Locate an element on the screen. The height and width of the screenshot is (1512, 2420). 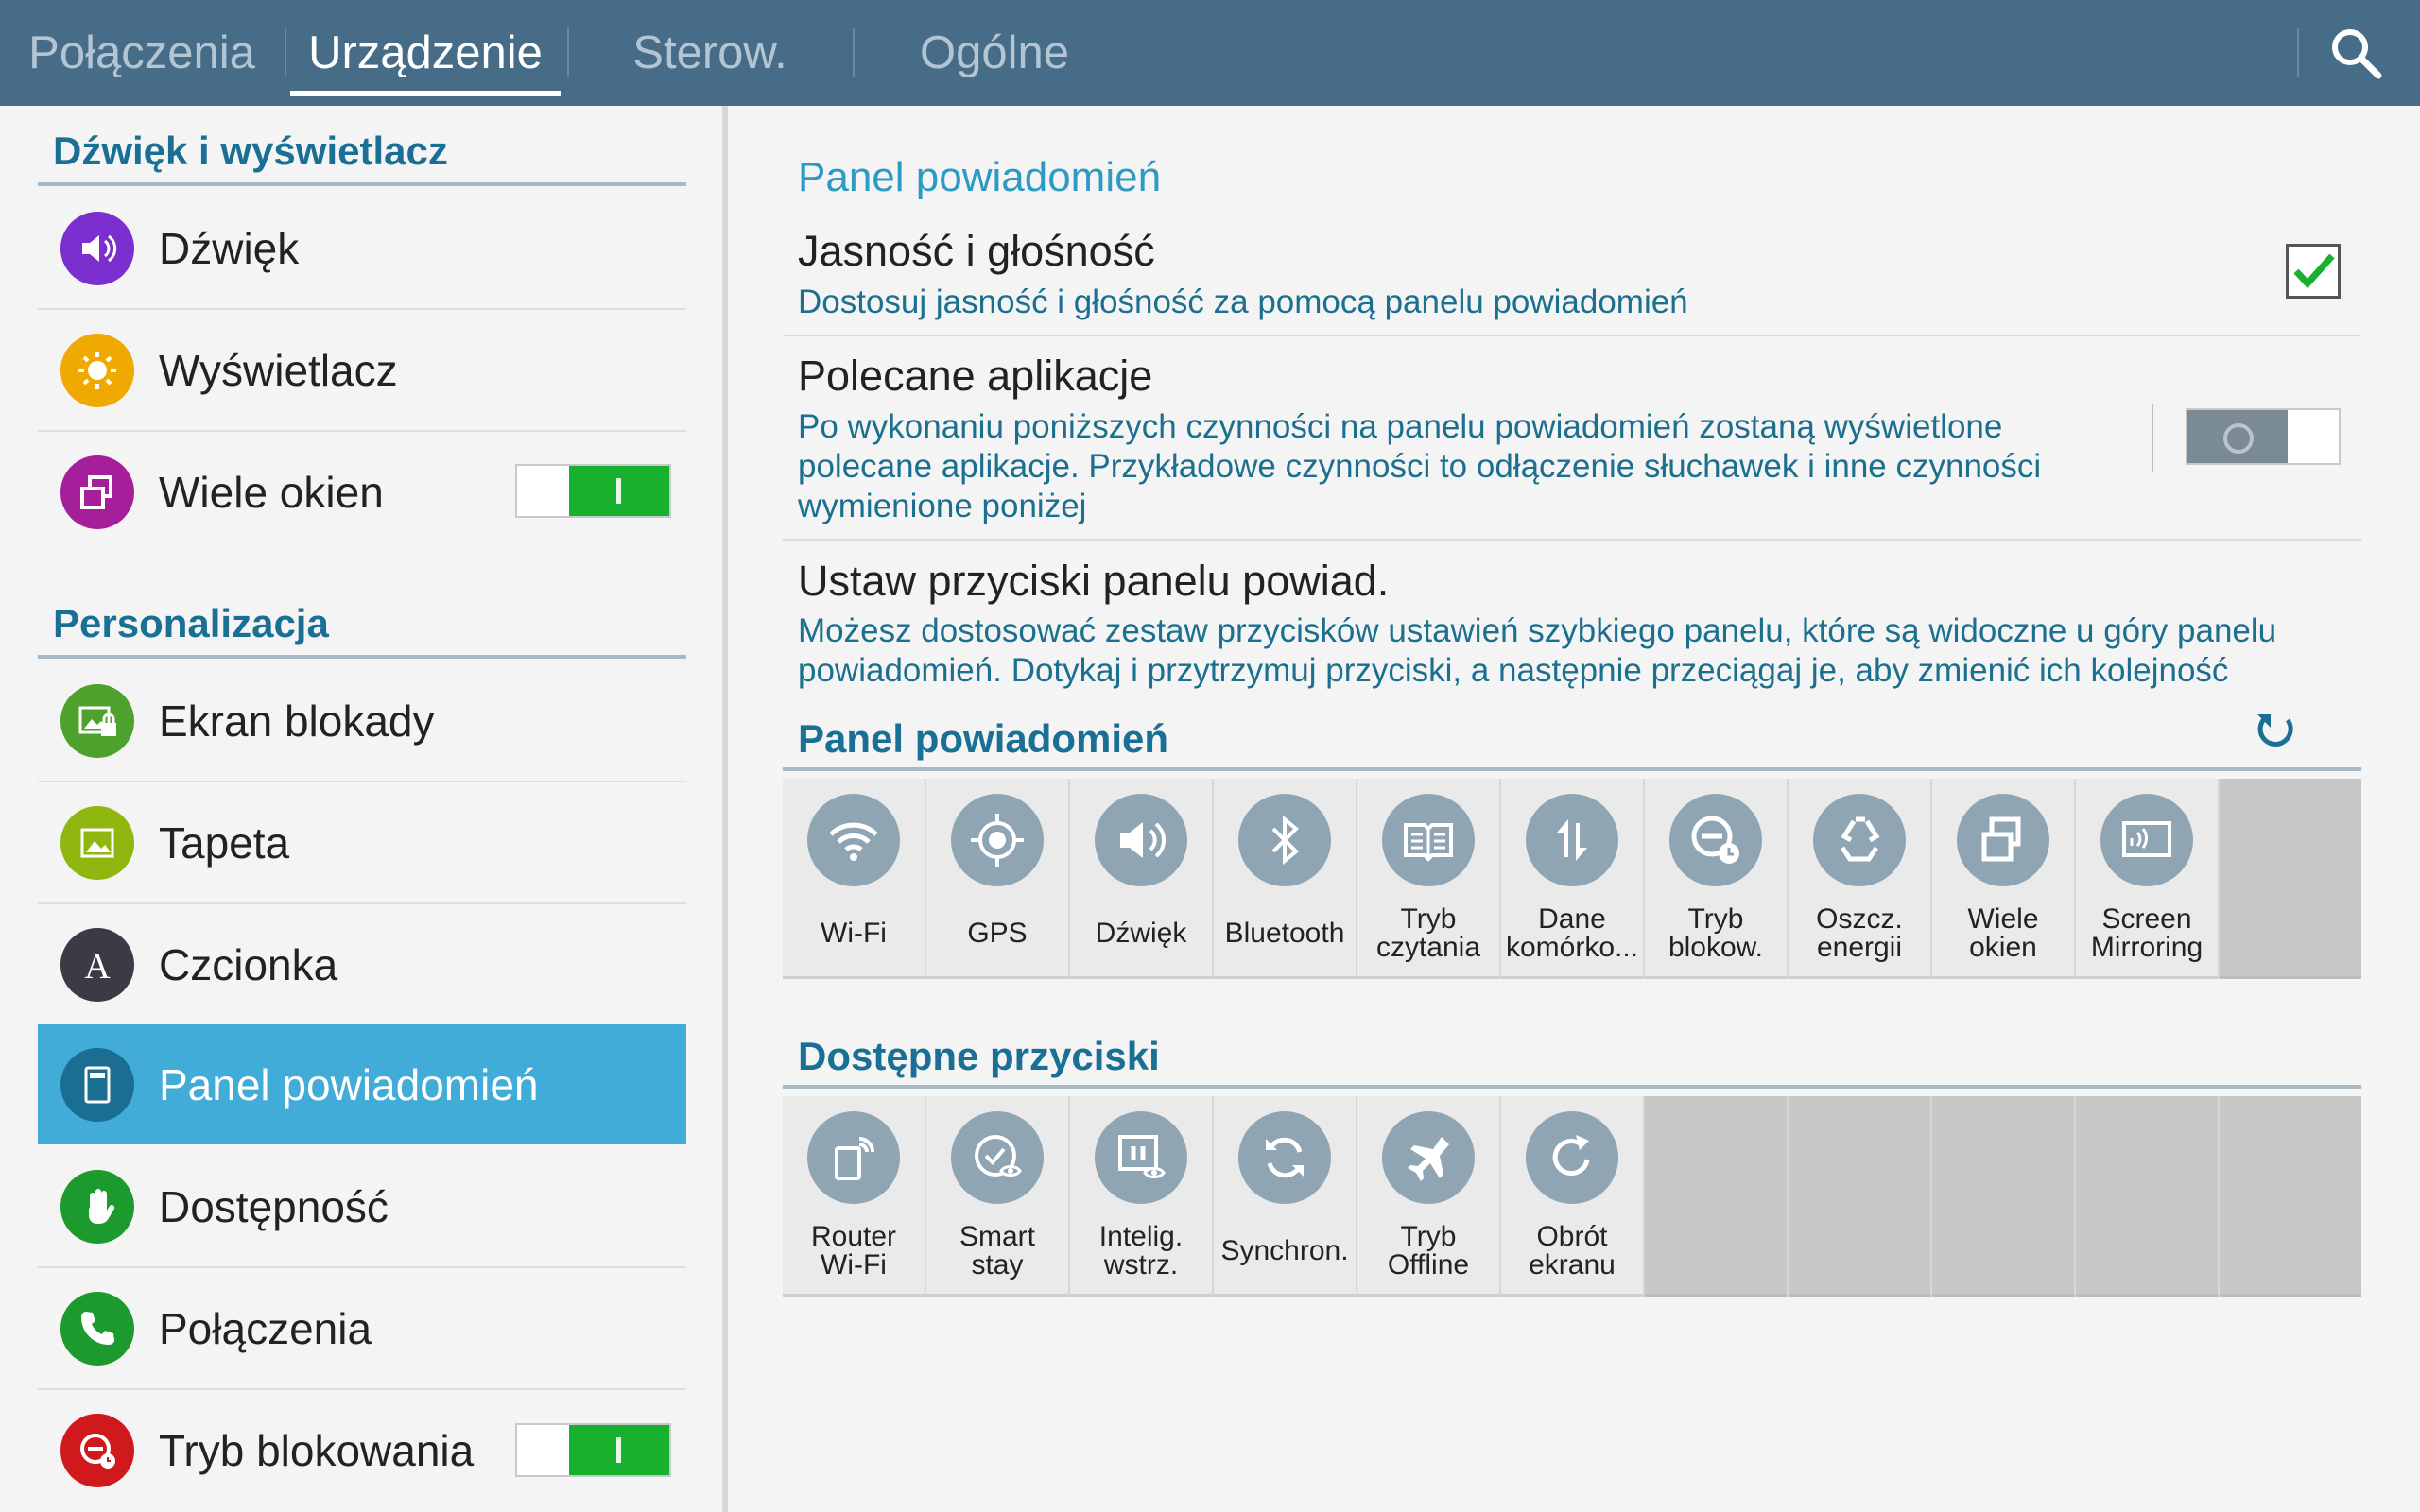
button-label: Intelig. wstrz. is located at coordinates (1141, 1250).